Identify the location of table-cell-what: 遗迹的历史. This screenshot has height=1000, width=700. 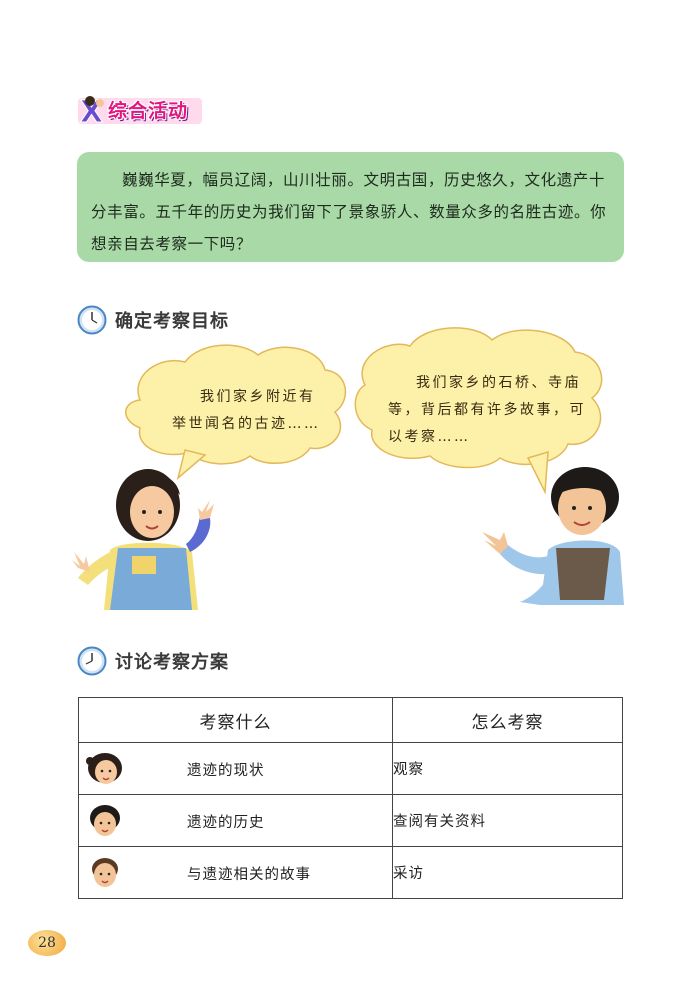
(226, 823).